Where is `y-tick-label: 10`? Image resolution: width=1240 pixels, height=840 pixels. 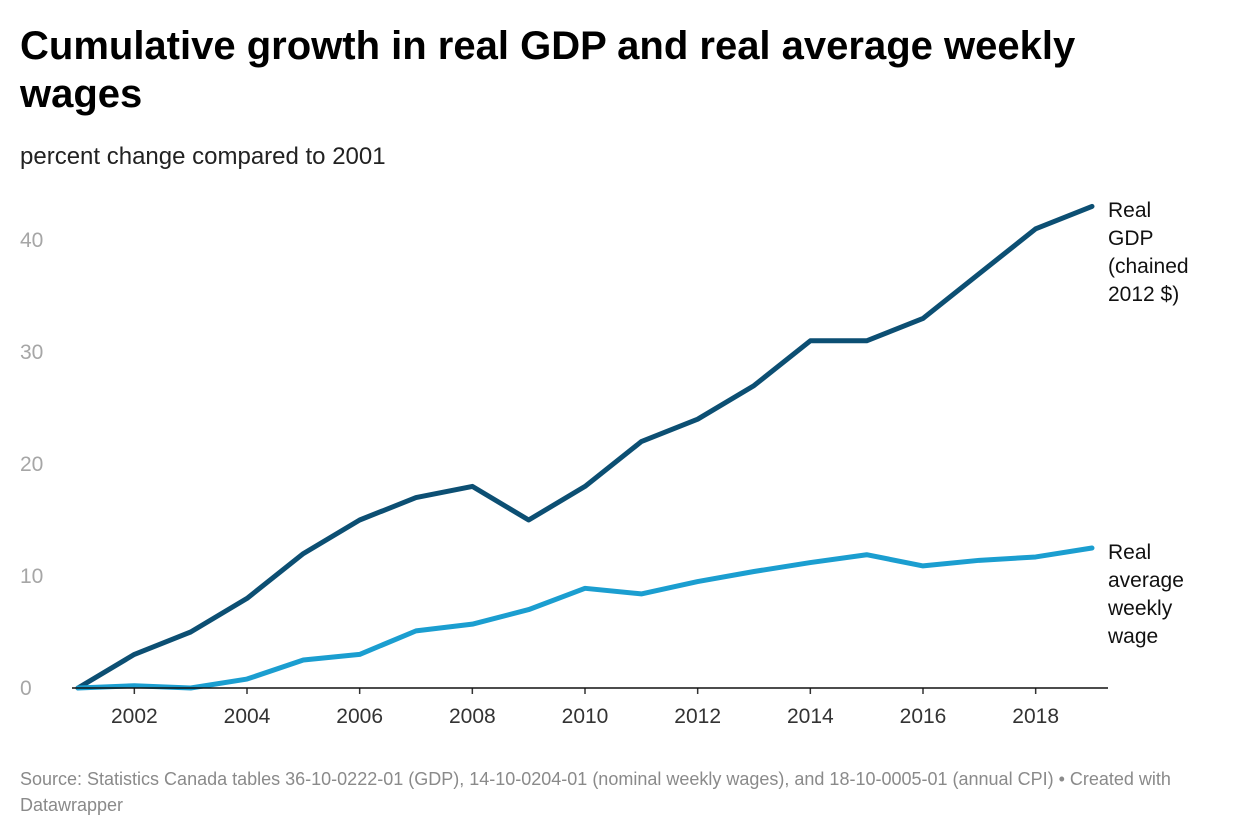 y-tick-label: 10 is located at coordinates (31, 576).